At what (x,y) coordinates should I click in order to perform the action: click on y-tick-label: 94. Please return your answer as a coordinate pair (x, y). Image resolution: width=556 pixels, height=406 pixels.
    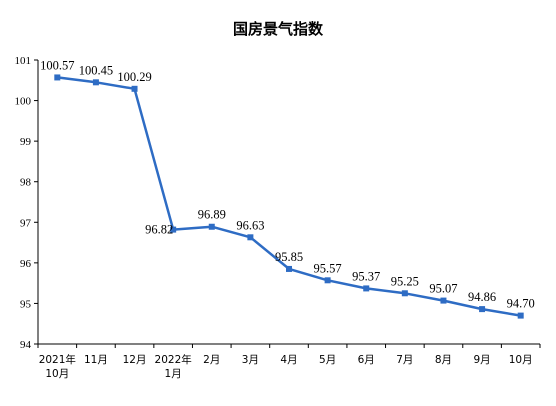
    Looking at the image, I should click on (26, 345).